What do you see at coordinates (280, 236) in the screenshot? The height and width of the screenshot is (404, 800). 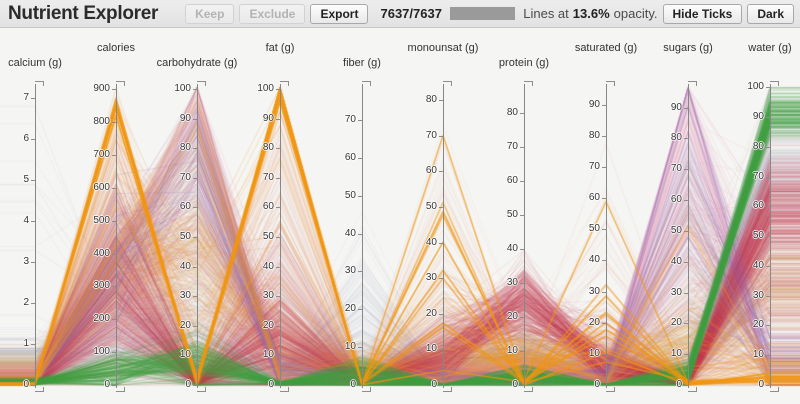 I see `axis-fat-g` at bounding box center [280, 236].